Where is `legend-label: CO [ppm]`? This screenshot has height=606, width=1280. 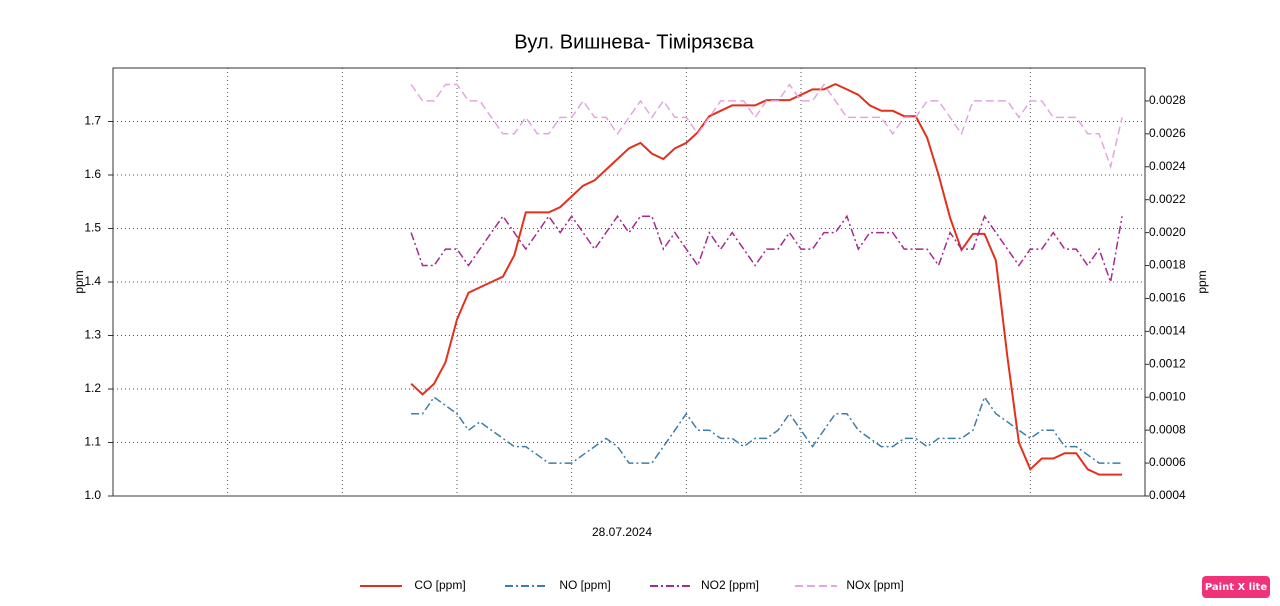
legend-label: CO [ppm] is located at coordinates (439, 585).